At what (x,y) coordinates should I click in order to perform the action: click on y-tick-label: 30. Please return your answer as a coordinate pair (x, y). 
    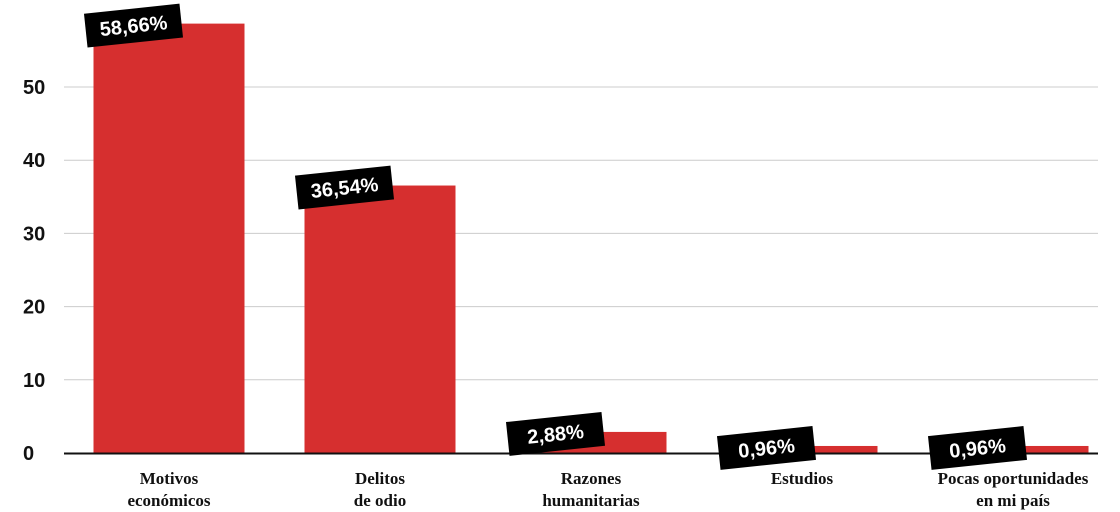
    Looking at the image, I should click on (34, 234).